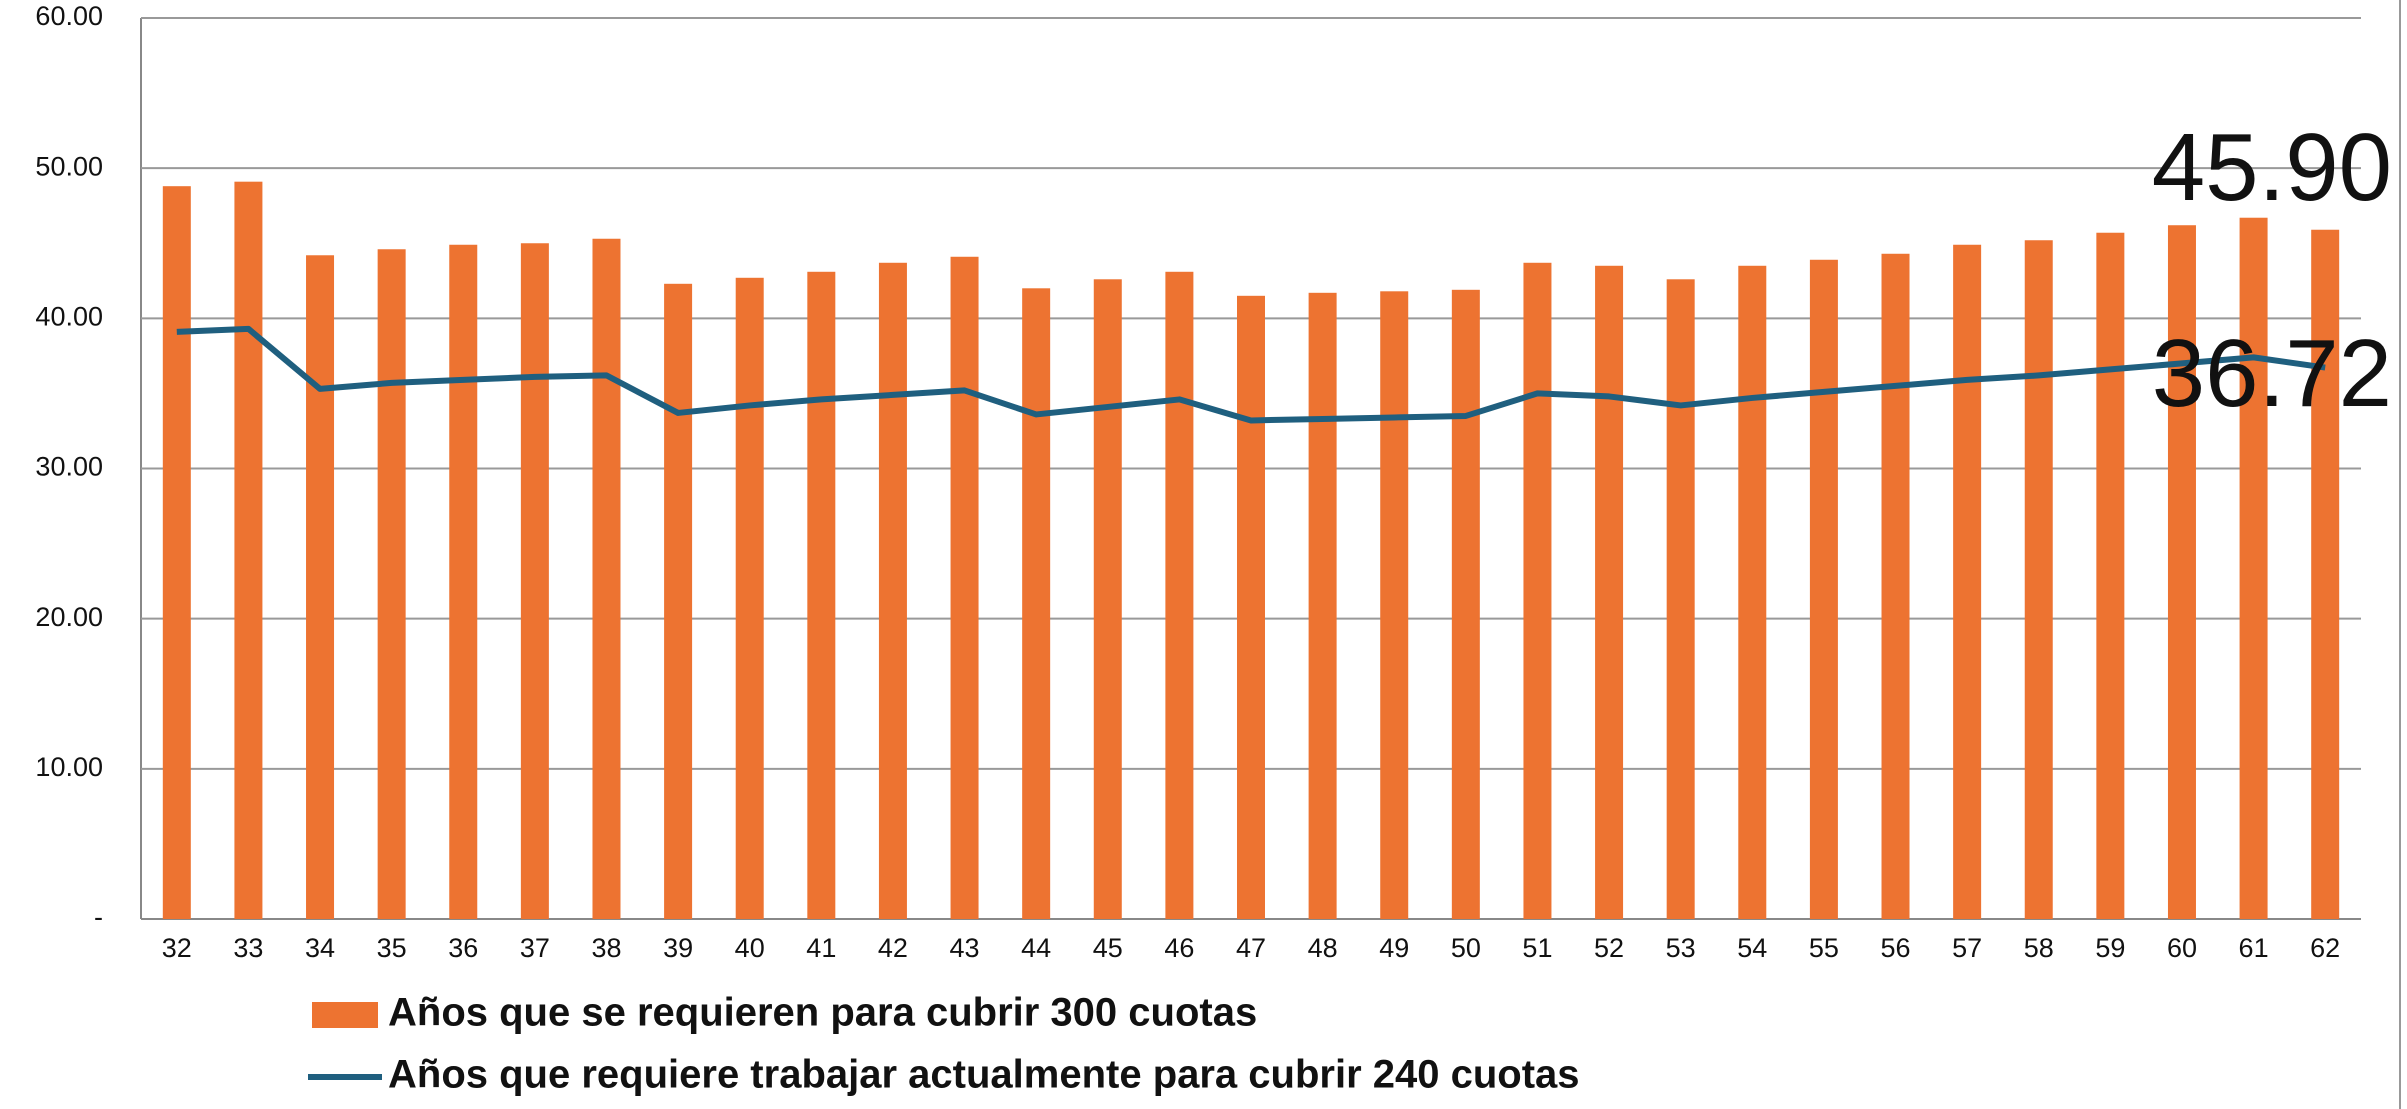 This screenshot has height=1109, width=2407. I want to click on x-tick-label: 49, so click(1394, 948).